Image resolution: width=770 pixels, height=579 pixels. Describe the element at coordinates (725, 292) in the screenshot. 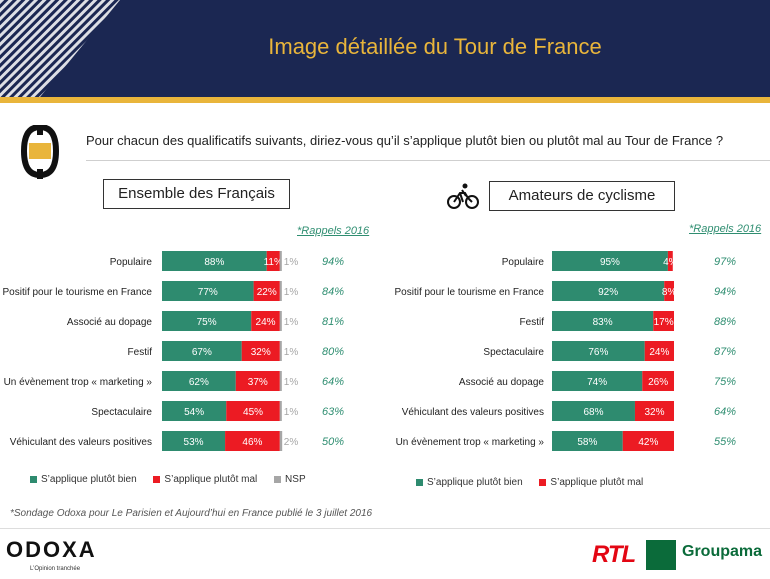

I see `rappel-value: 94%` at that location.